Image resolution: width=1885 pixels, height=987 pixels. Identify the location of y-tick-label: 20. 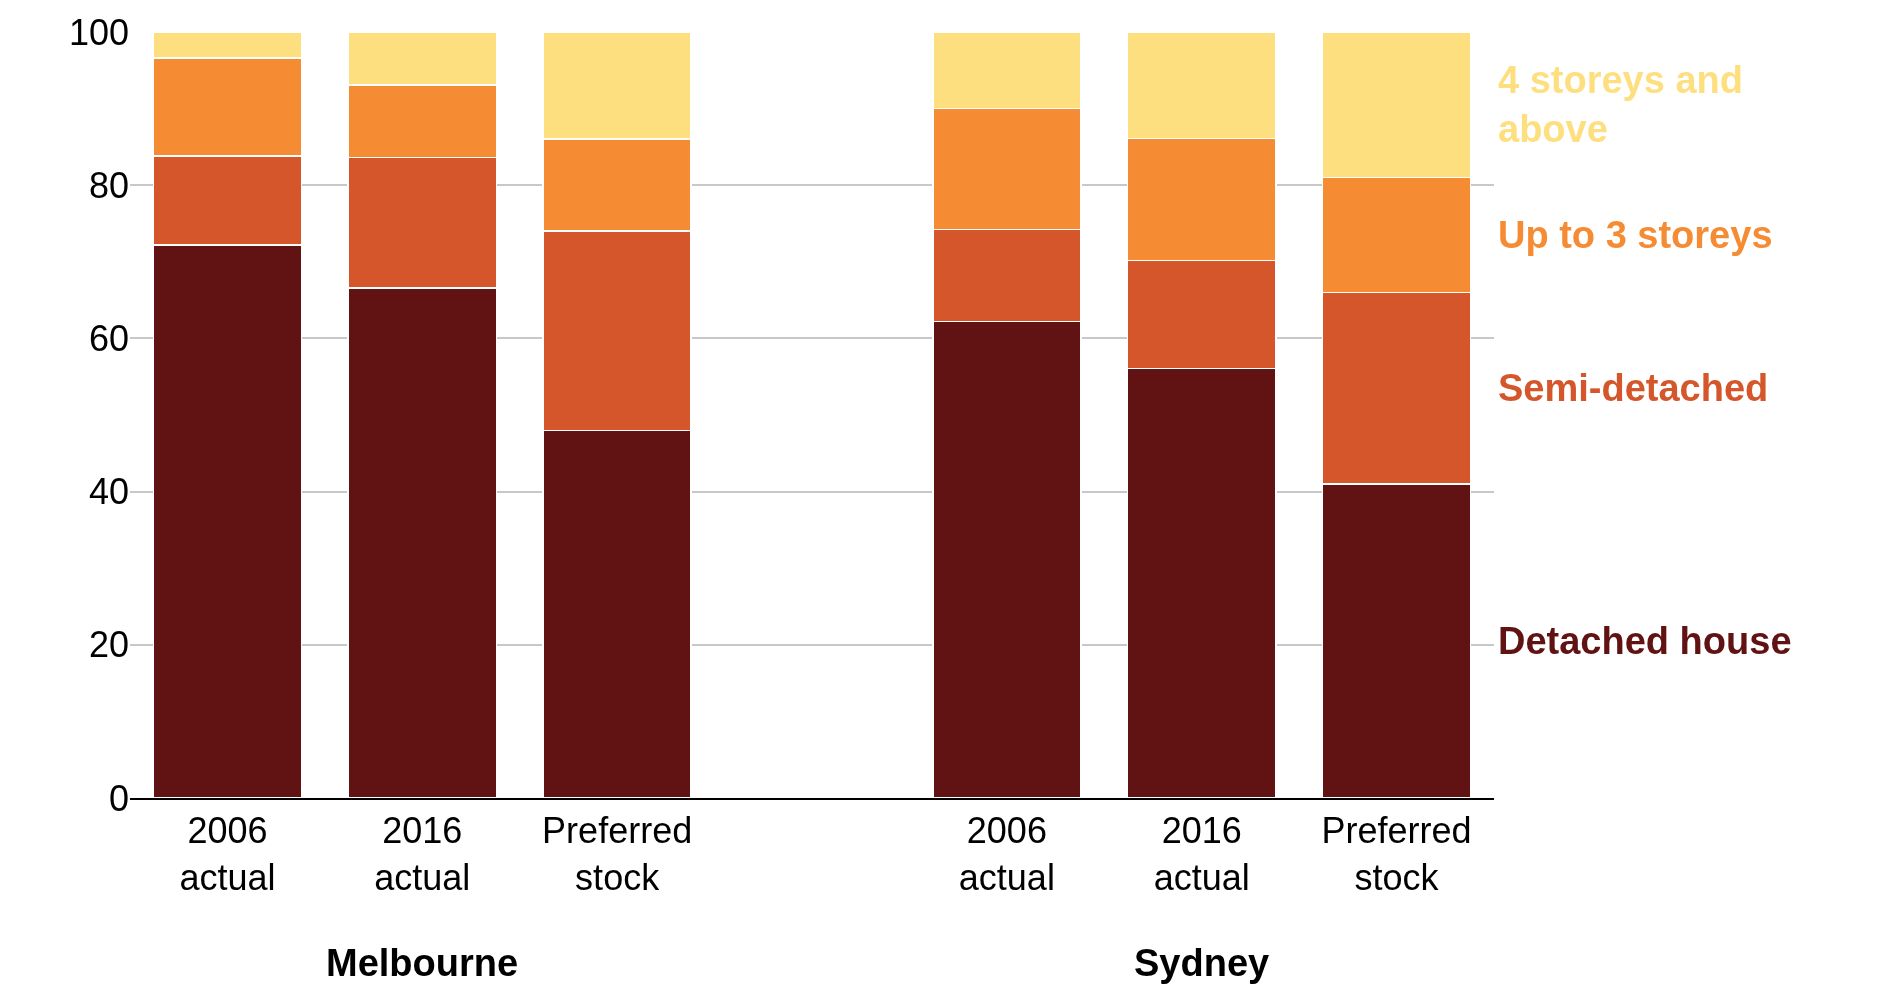
(108, 645).